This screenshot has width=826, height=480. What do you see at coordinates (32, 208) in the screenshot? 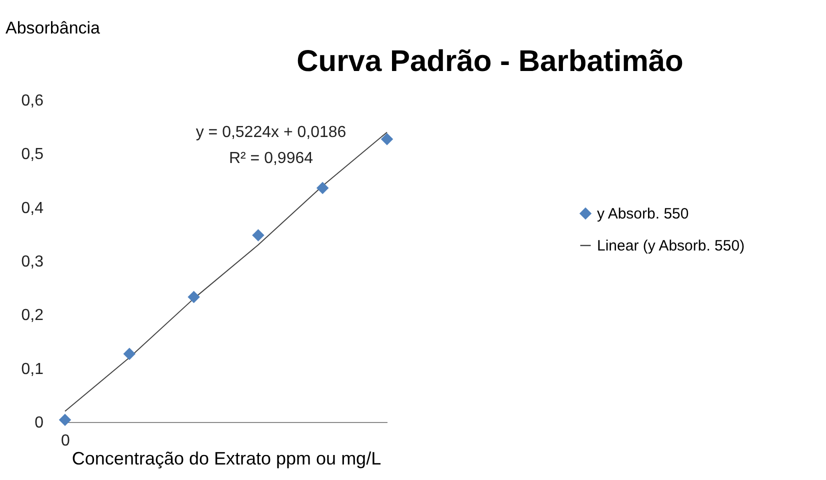
I see `y-tick-label: 0,4` at bounding box center [32, 208].